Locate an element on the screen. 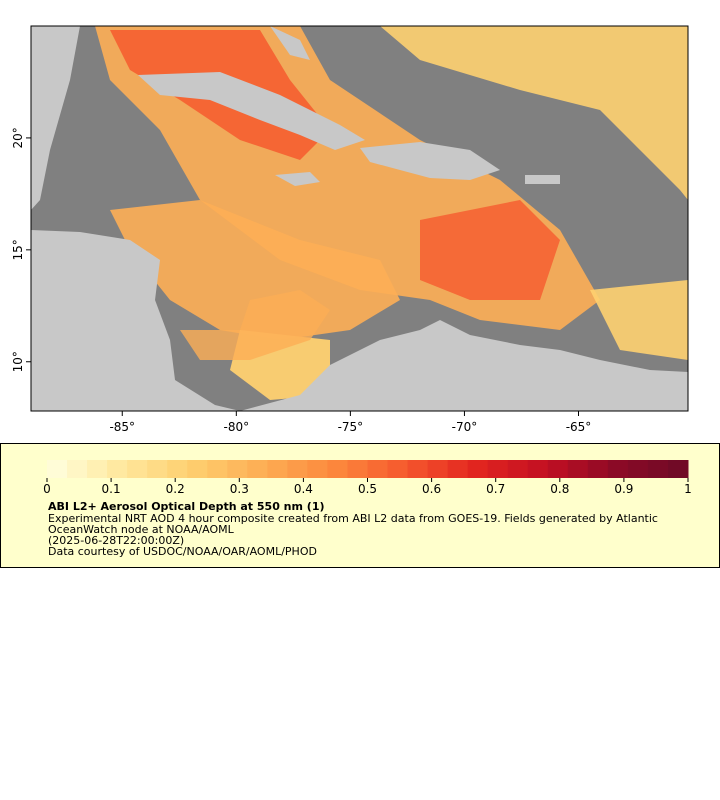 The image size is (720, 800). colorbar-tick-label: 0.2 is located at coordinates (175, 489).